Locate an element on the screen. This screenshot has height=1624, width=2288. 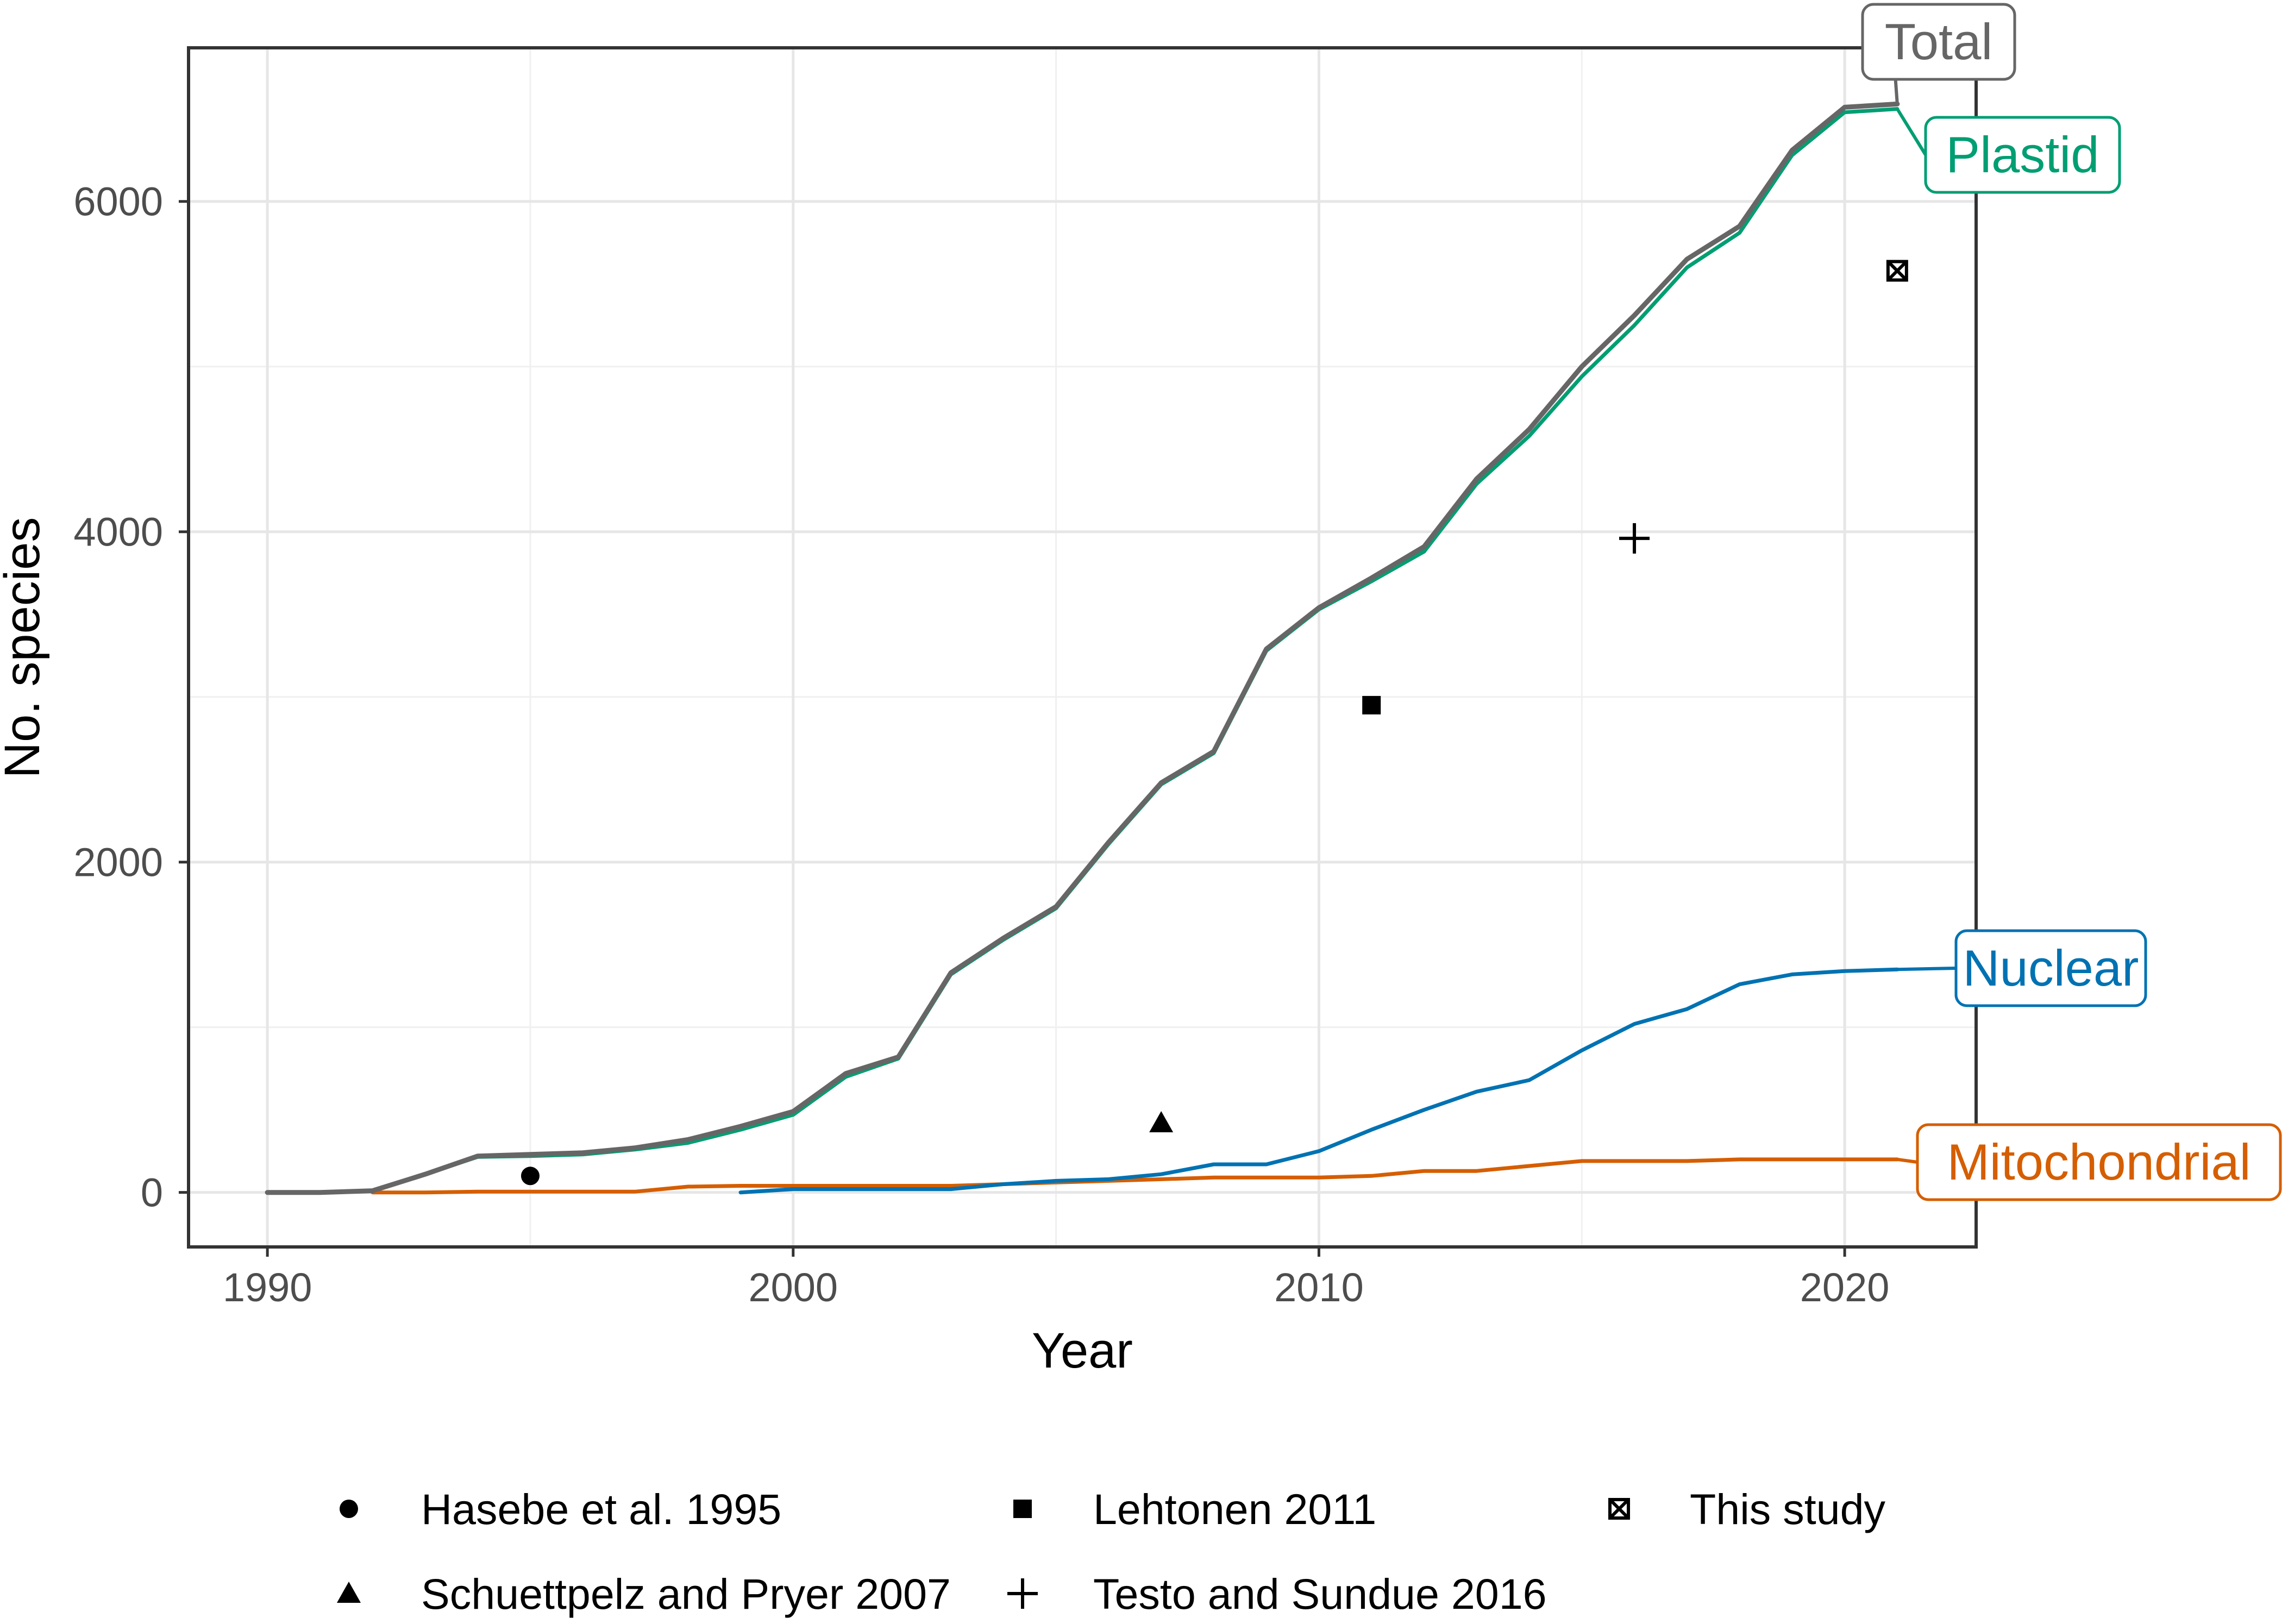
x-tick-label: 1990 is located at coordinates (267, 1287).